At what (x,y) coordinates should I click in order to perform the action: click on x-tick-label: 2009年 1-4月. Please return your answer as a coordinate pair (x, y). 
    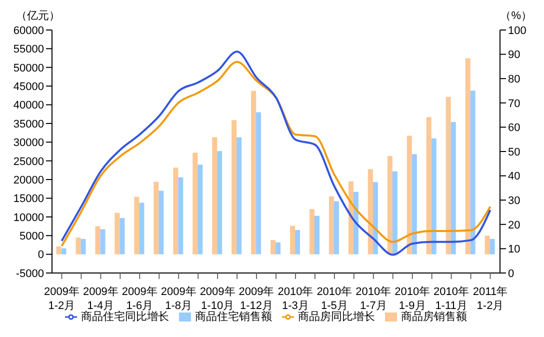
    Looking at the image, I should click on (100, 299).